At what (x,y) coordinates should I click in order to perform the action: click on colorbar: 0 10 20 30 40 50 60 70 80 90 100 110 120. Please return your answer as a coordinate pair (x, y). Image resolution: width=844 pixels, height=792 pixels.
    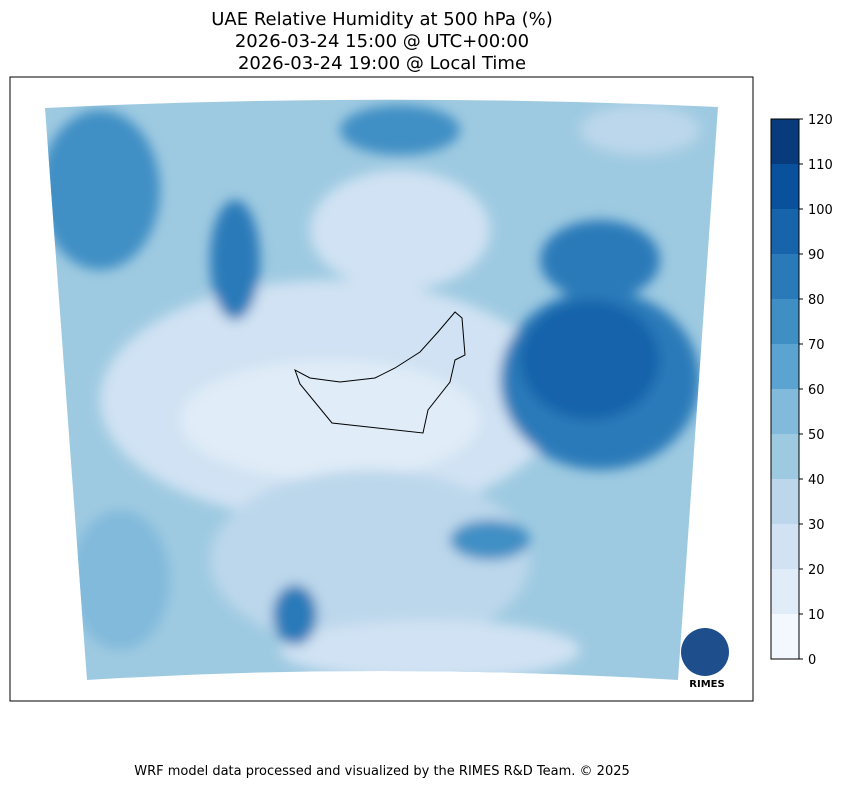
    Looking at the image, I should click on (802, 390).